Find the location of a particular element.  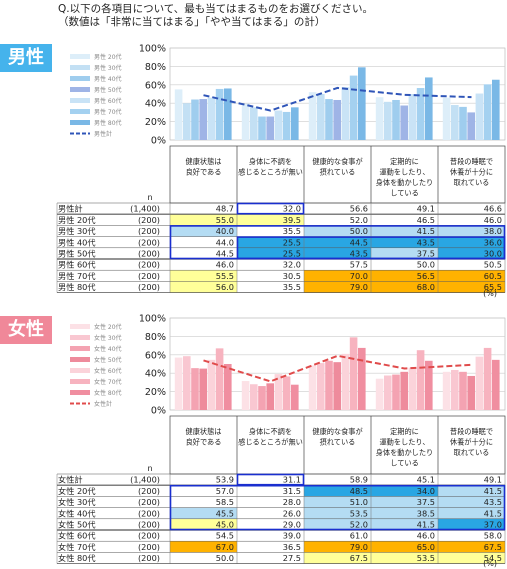

female-header-label-2: 身体に不調を is located at coordinates (270, 431).